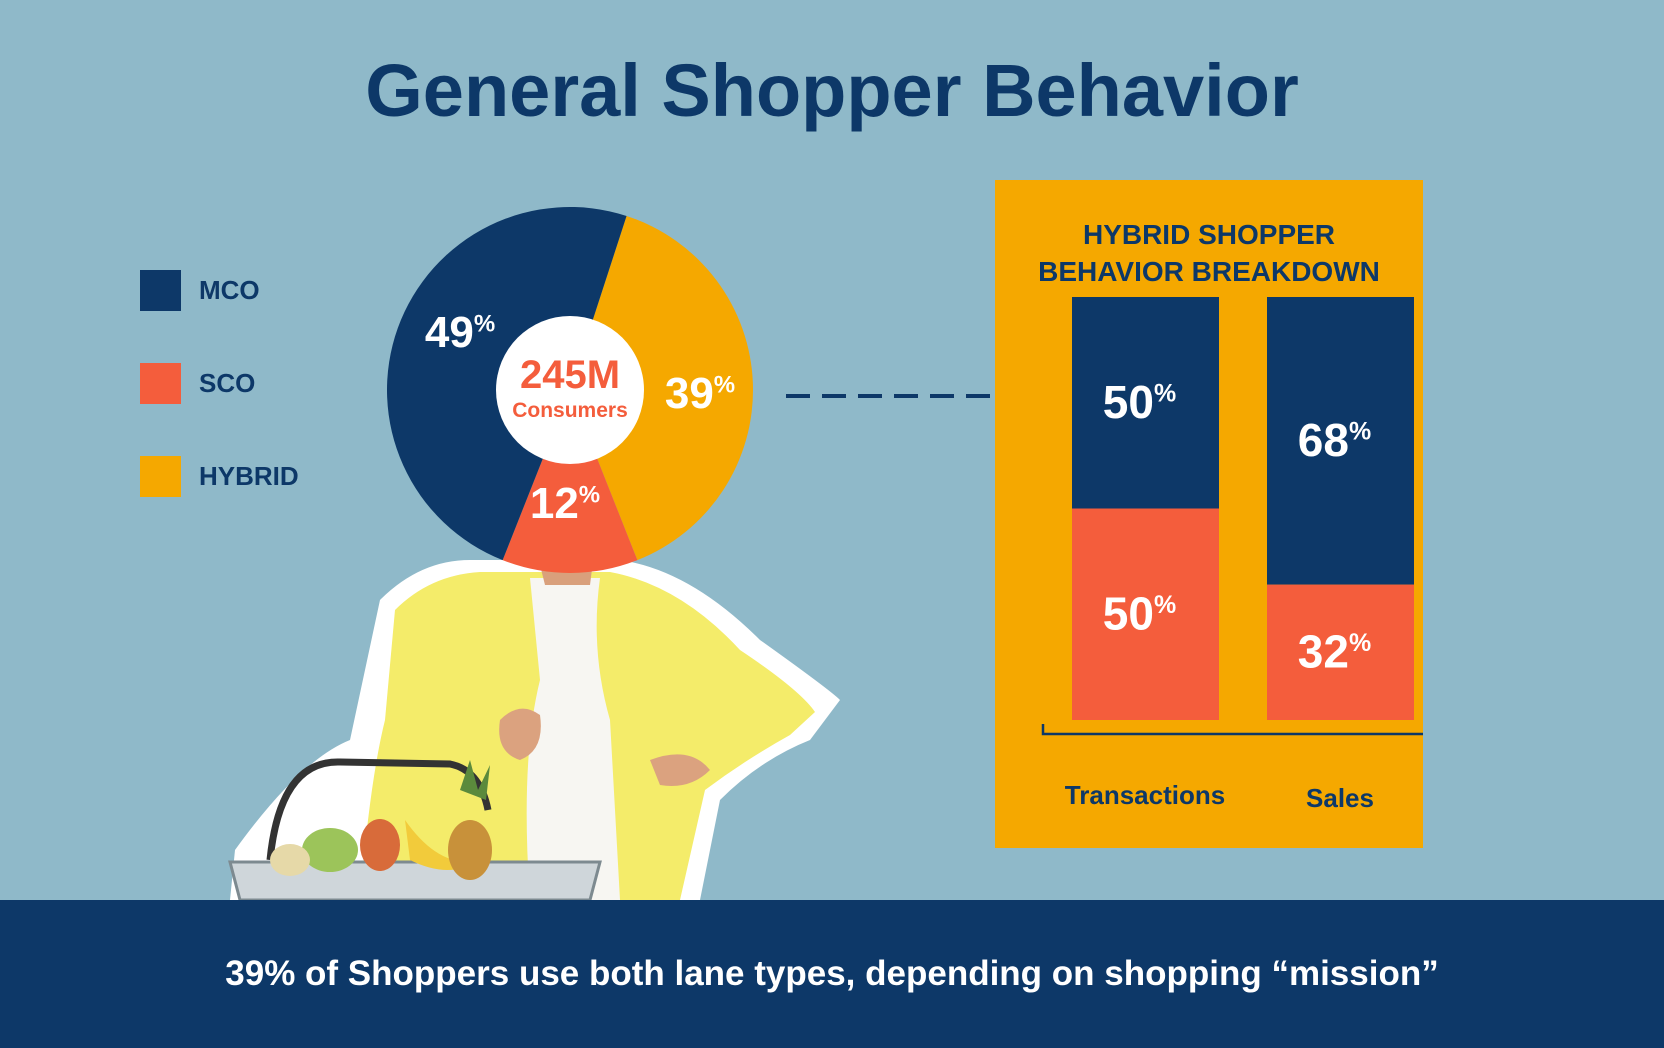  Describe the element at coordinates (219, 409) in the screenshot. I see `legend: MCO SCO HYBRID` at that location.